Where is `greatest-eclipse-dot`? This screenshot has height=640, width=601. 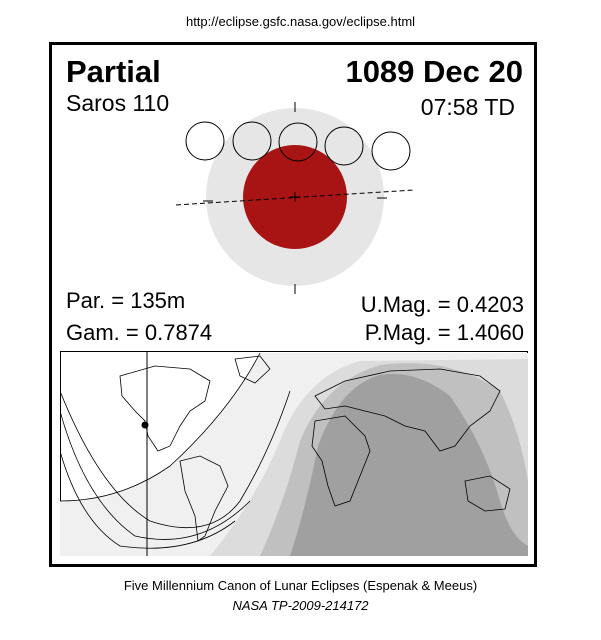
greatest-eclipse-dot is located at coordinates (145, 425).